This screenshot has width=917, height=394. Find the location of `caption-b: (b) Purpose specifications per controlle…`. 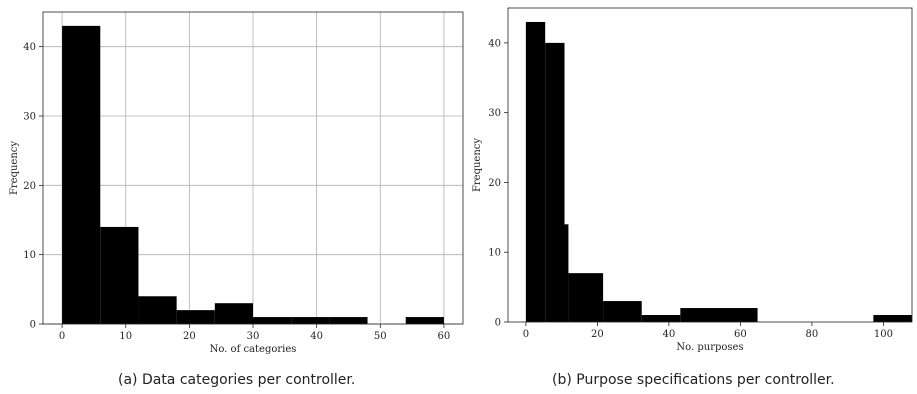

caption-b: (b) Purpose specifications per controlle… is located at coordinates (693, 380).